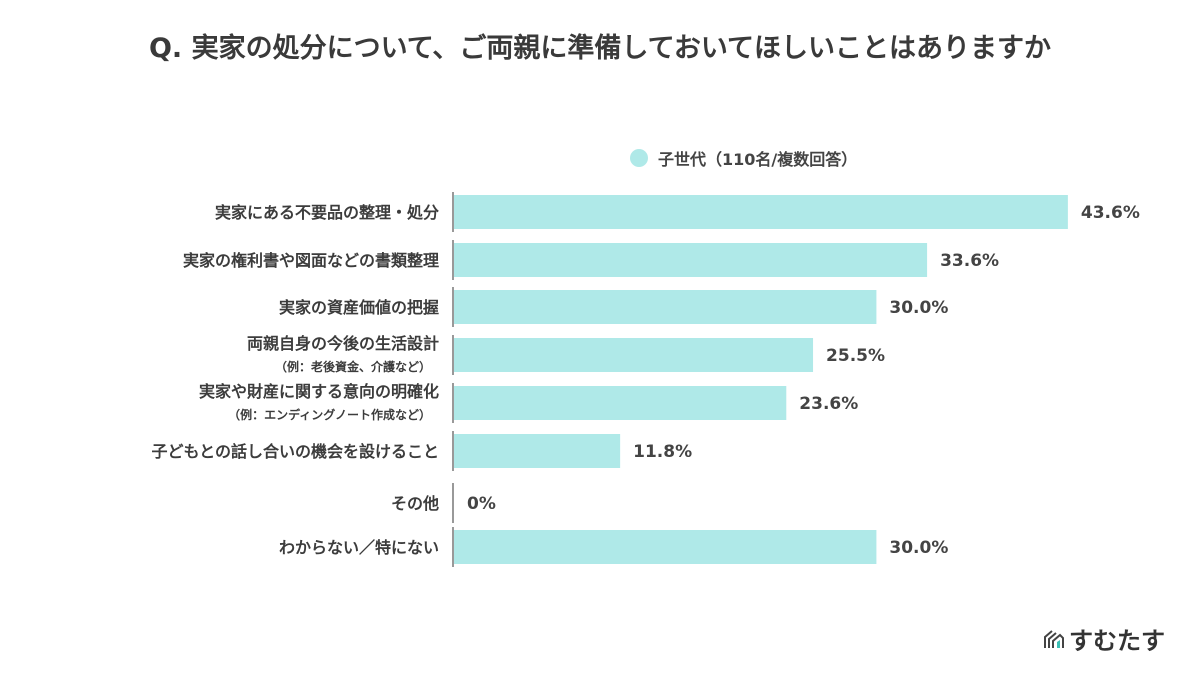 This screenshot has height=676, width=1200. Describe the element at coordinates (1054, 638) in the screenshot. I see `house-logo-icon` at that location.